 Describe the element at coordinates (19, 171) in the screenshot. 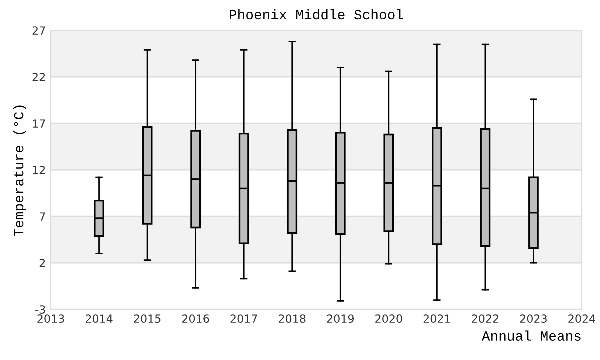

I see `y-axis-title: Temperature (°C)` at that location.